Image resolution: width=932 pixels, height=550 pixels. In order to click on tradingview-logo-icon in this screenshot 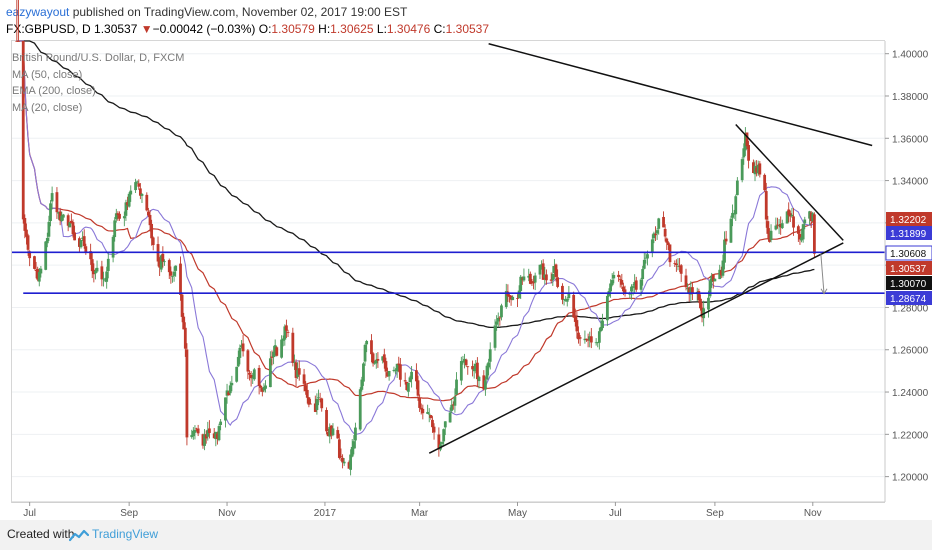, I will do `click(79, 538)`.